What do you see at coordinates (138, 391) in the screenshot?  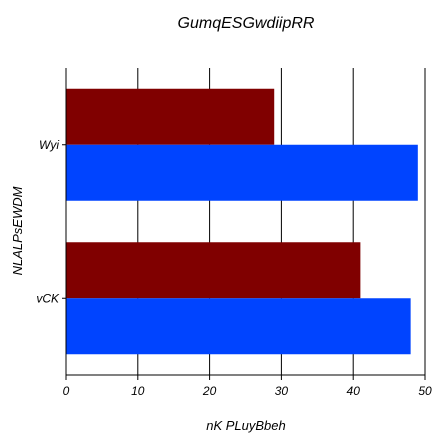 I see `x-tick-label: 10` at bounding box center [138, 391].